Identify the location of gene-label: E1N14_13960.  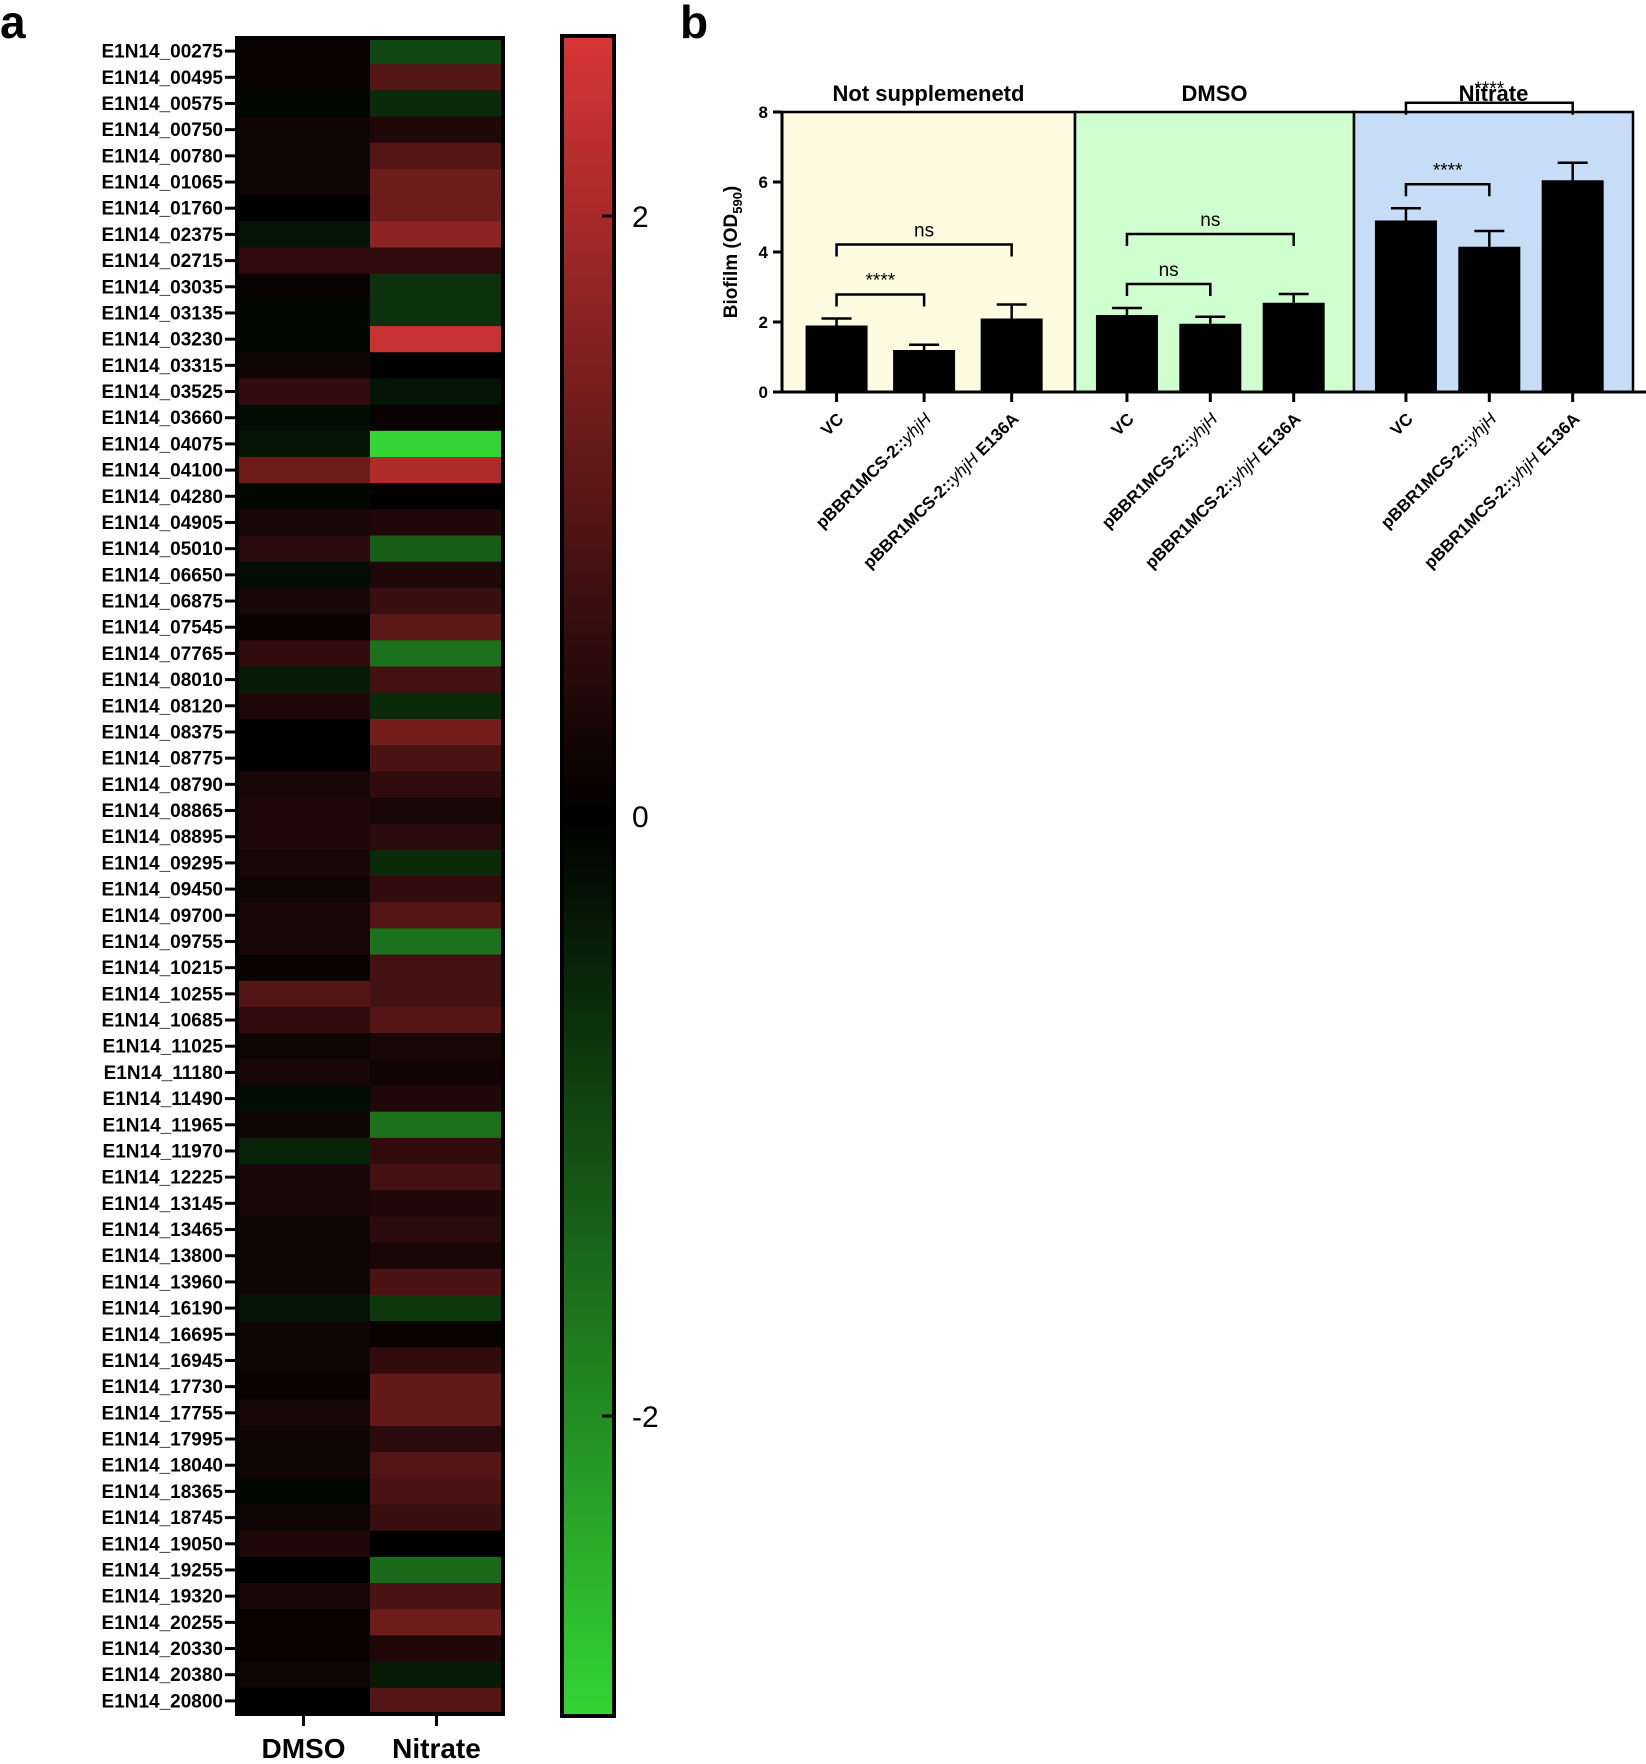
(163, 1282).